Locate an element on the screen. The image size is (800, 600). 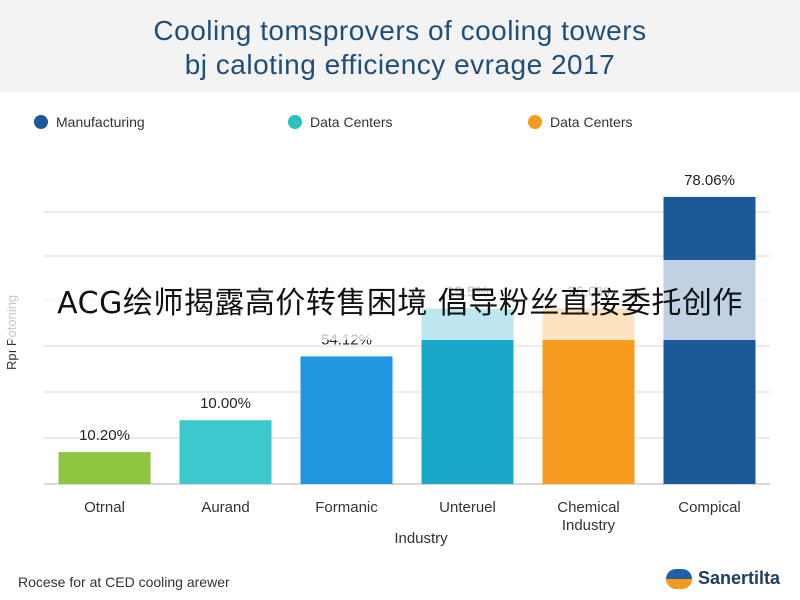
overlay-text: ACG绘师揭露高价转售困境 倡导粉丝直接委托创作 is located at coordinates (400, 303).